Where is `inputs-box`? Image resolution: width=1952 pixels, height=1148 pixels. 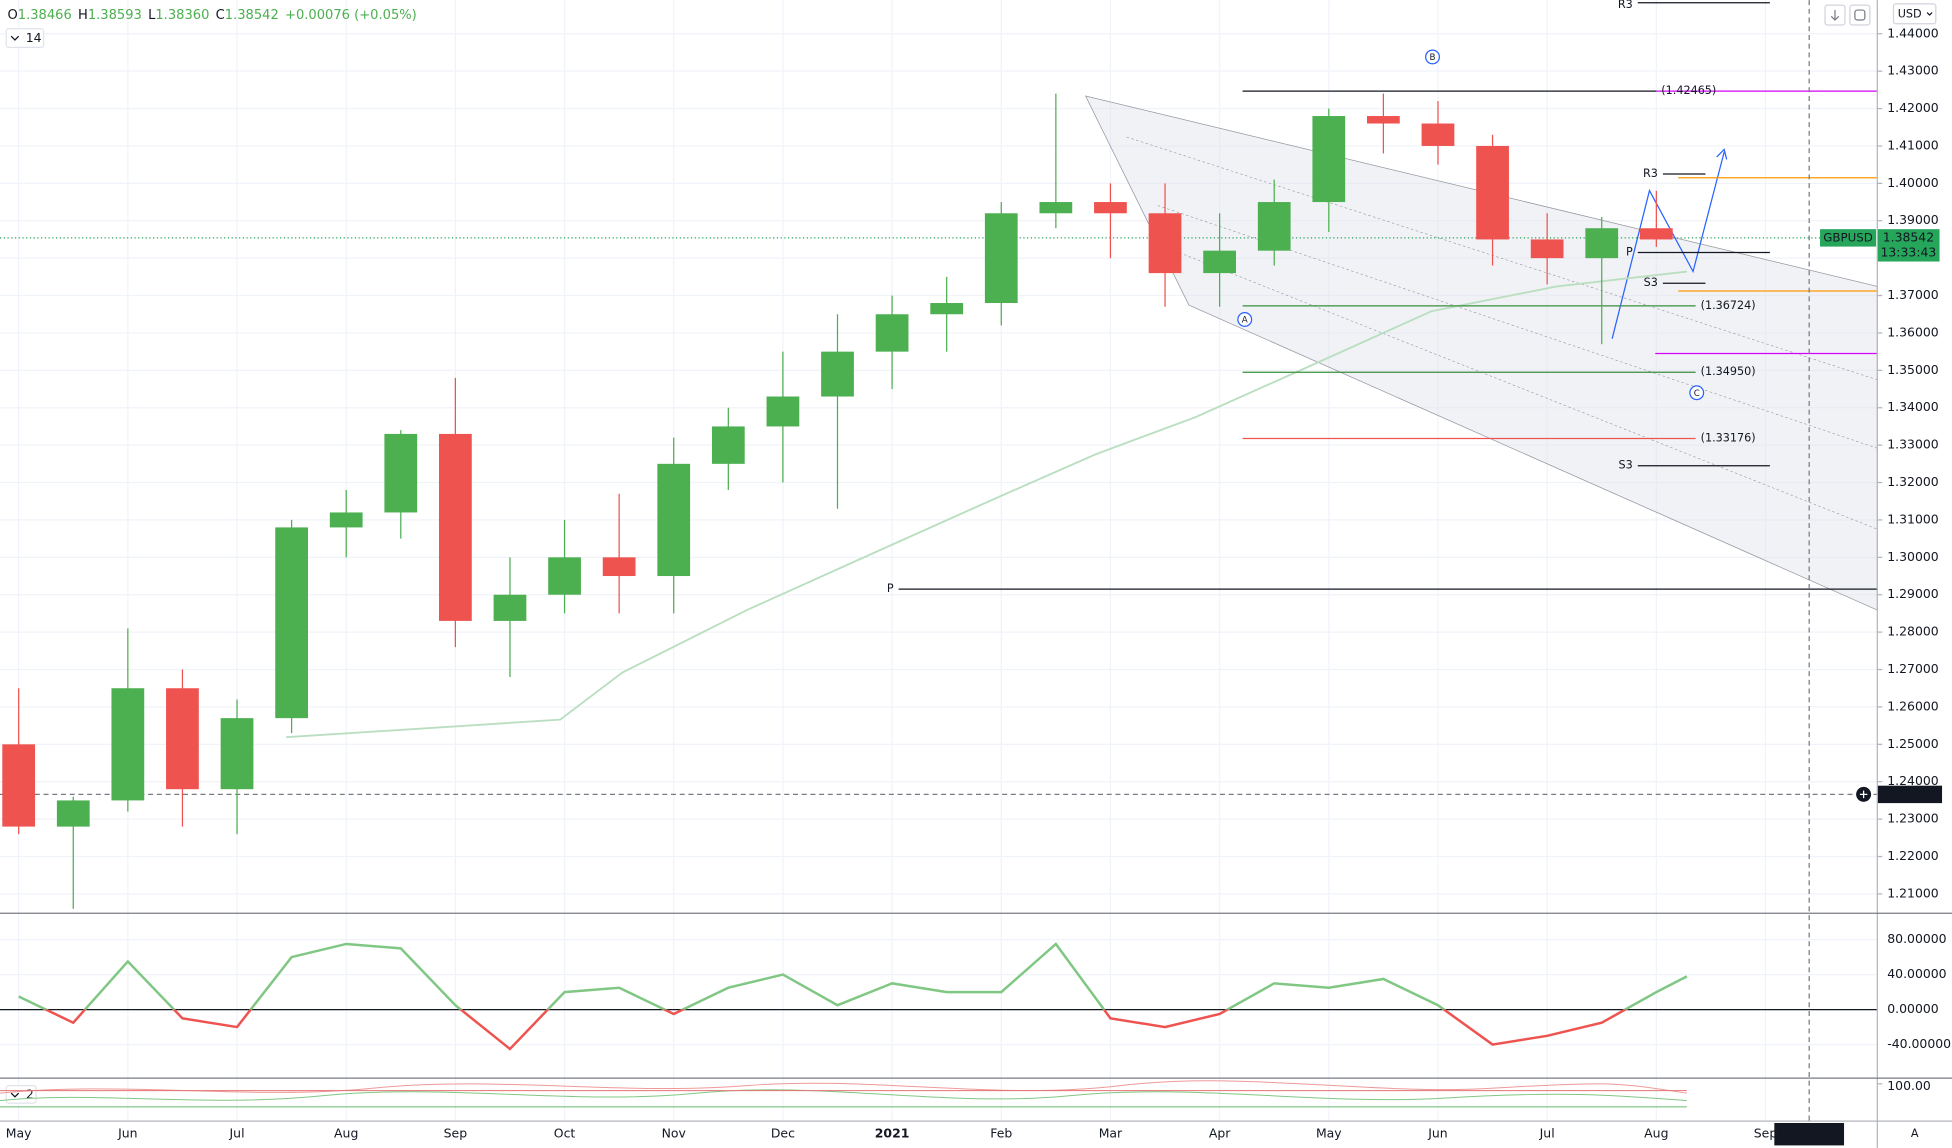 inputs-box is located at coordinates (25, 38).